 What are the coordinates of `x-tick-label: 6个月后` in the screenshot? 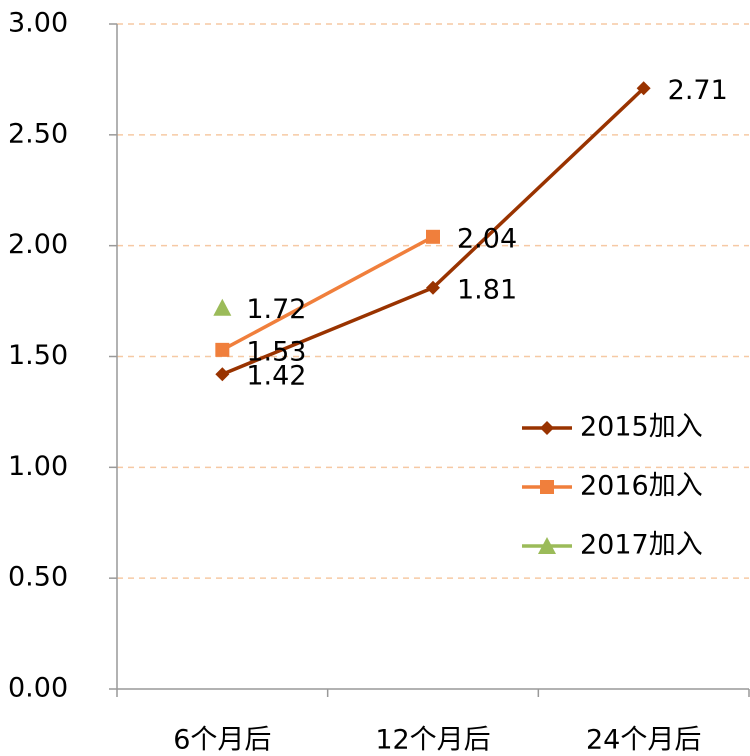 It's located at (222, 740).